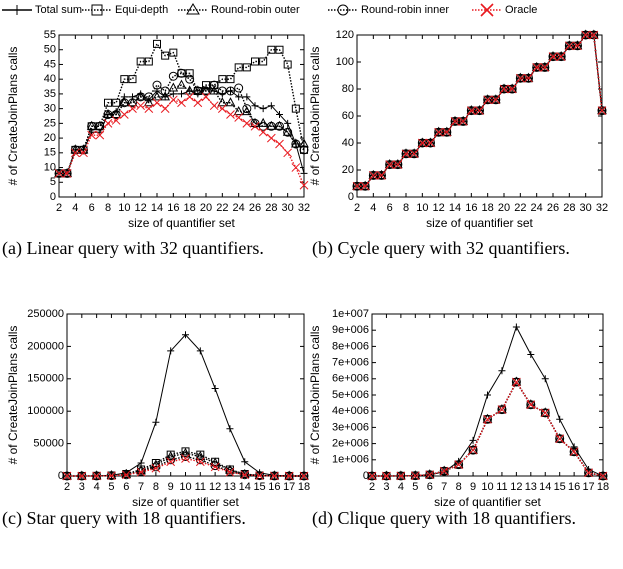 Image resolution: width=623 pixels, height=569 pixels. Describe the element at coordinates (124, 518) in the screenshot. I see `caption: (c) Star query with 18 quantifiers.` at that location.